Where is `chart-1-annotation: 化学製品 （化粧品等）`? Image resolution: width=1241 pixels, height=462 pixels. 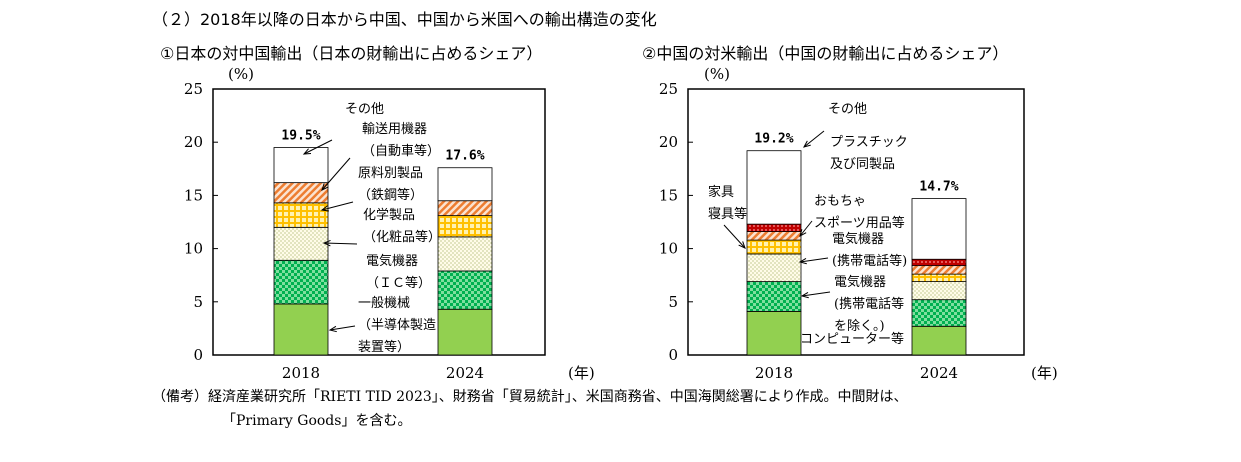
chart-1-annotation: 化学製品 （化粧品等） is located at coordinates (402, 226).